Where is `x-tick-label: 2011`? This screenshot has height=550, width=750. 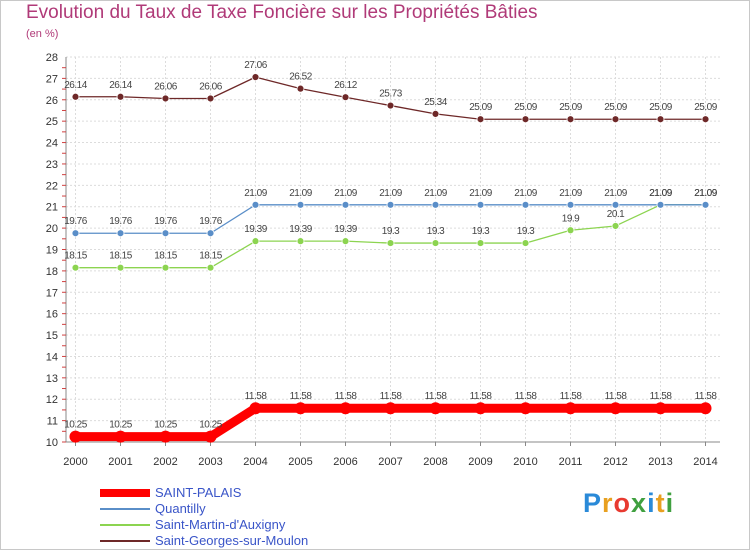 x-tick-label: 2011 is located at coordinates (571, 462).